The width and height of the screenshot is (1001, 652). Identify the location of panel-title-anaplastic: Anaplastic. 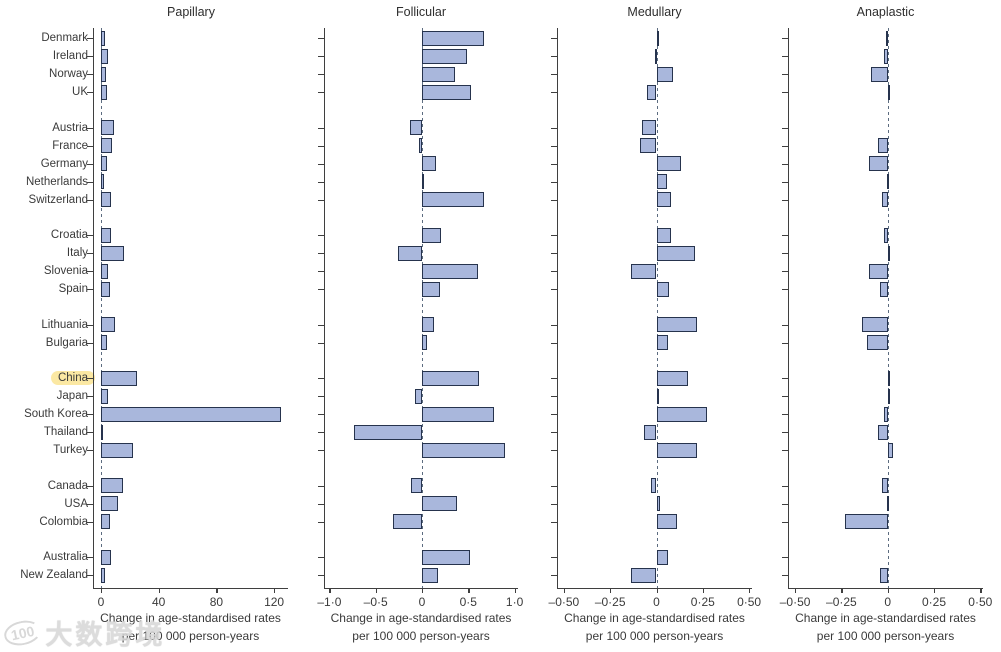
(885, 12).